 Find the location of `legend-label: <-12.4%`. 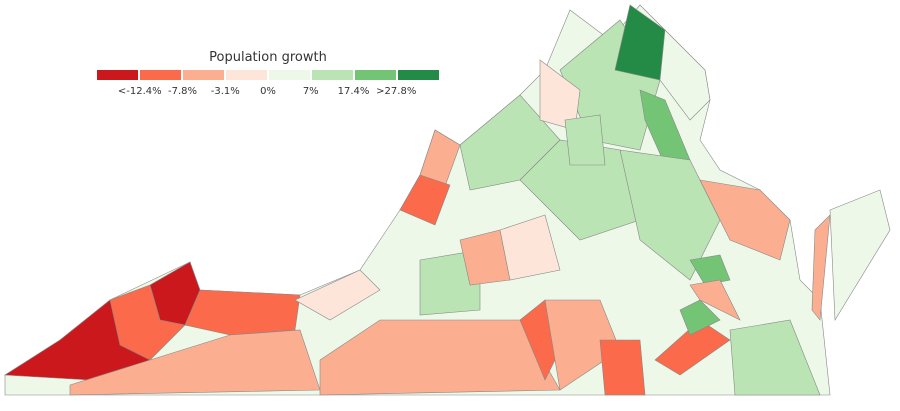

legend-label: <-12.4% is located at coordinates (139, 91).